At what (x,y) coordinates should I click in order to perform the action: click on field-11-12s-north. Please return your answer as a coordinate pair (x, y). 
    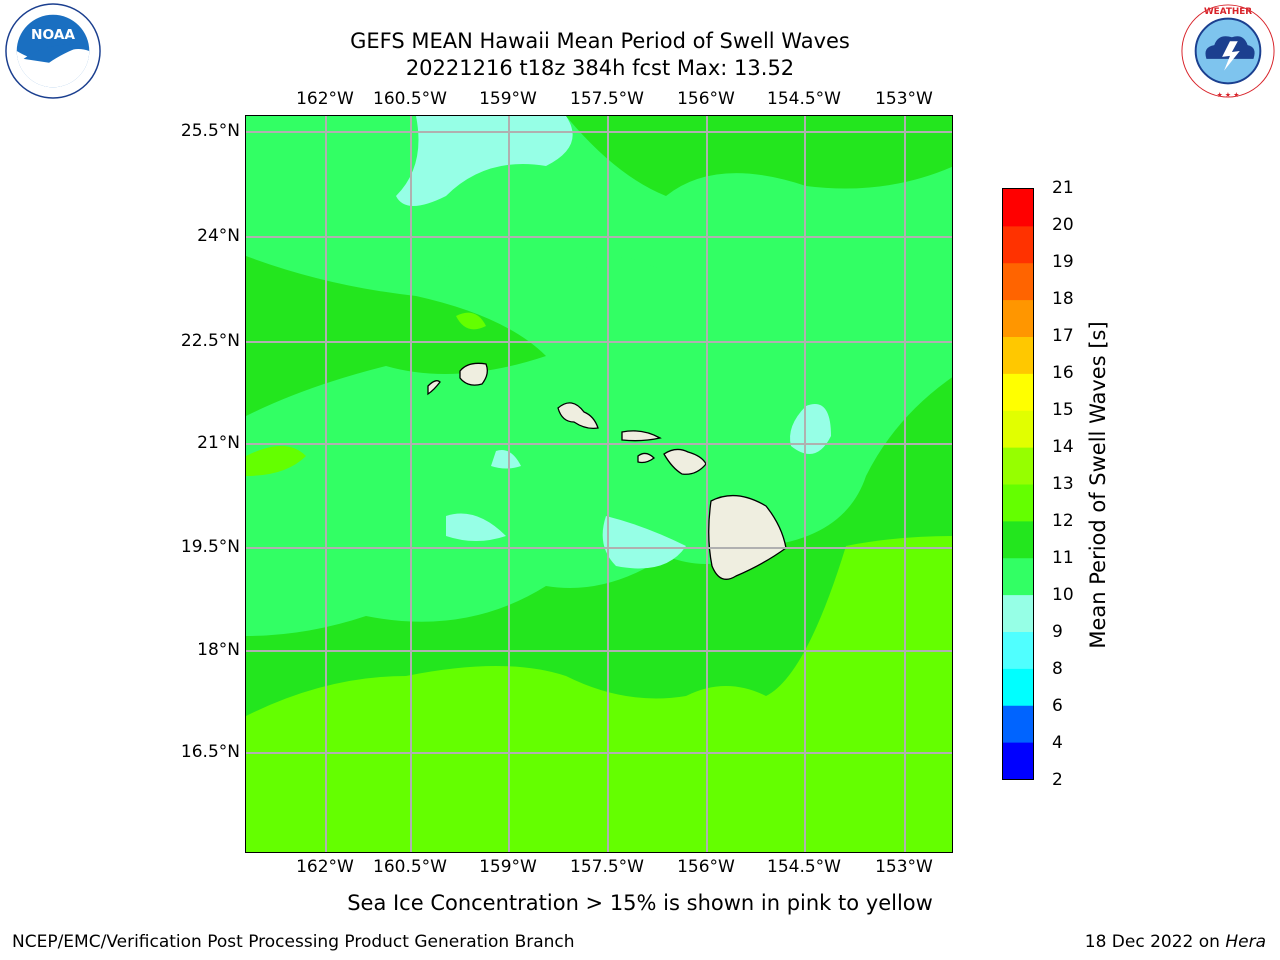
    Looking at the image, I should click on (759, 156).